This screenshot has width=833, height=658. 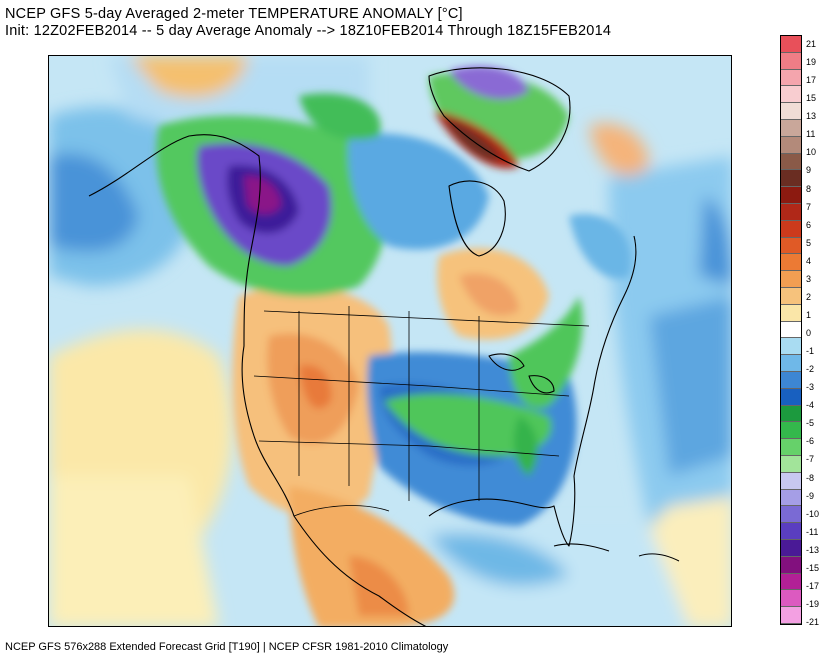 I want to click on colorbar-tick-label: 1, so click(x=809, y=314).